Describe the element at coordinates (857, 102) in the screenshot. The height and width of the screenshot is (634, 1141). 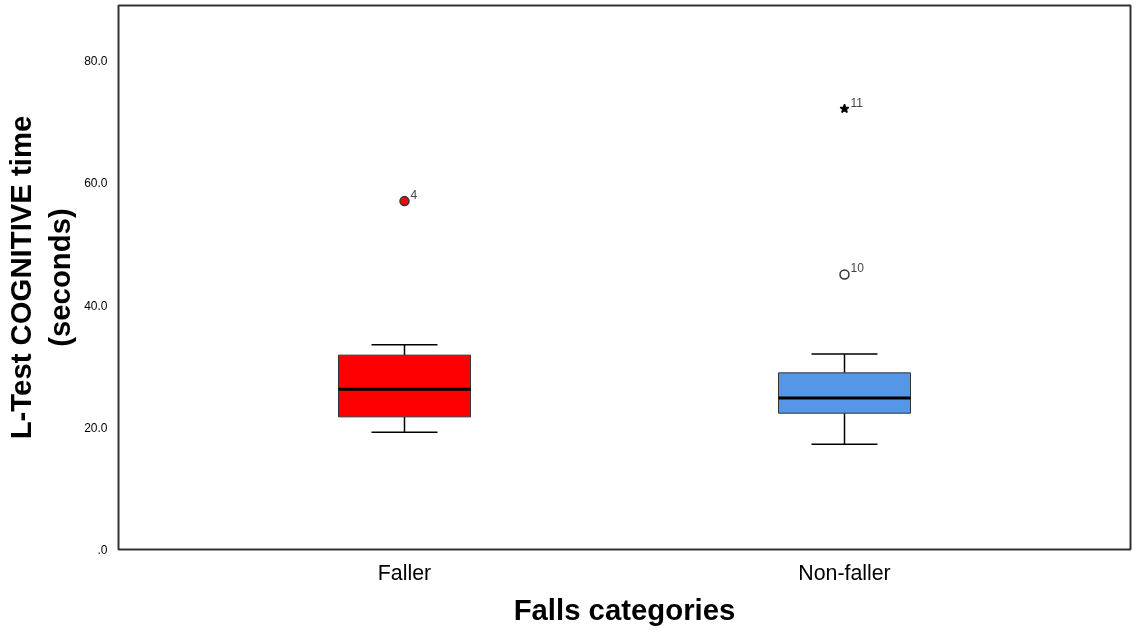
I see `annotation: 11` at that location.